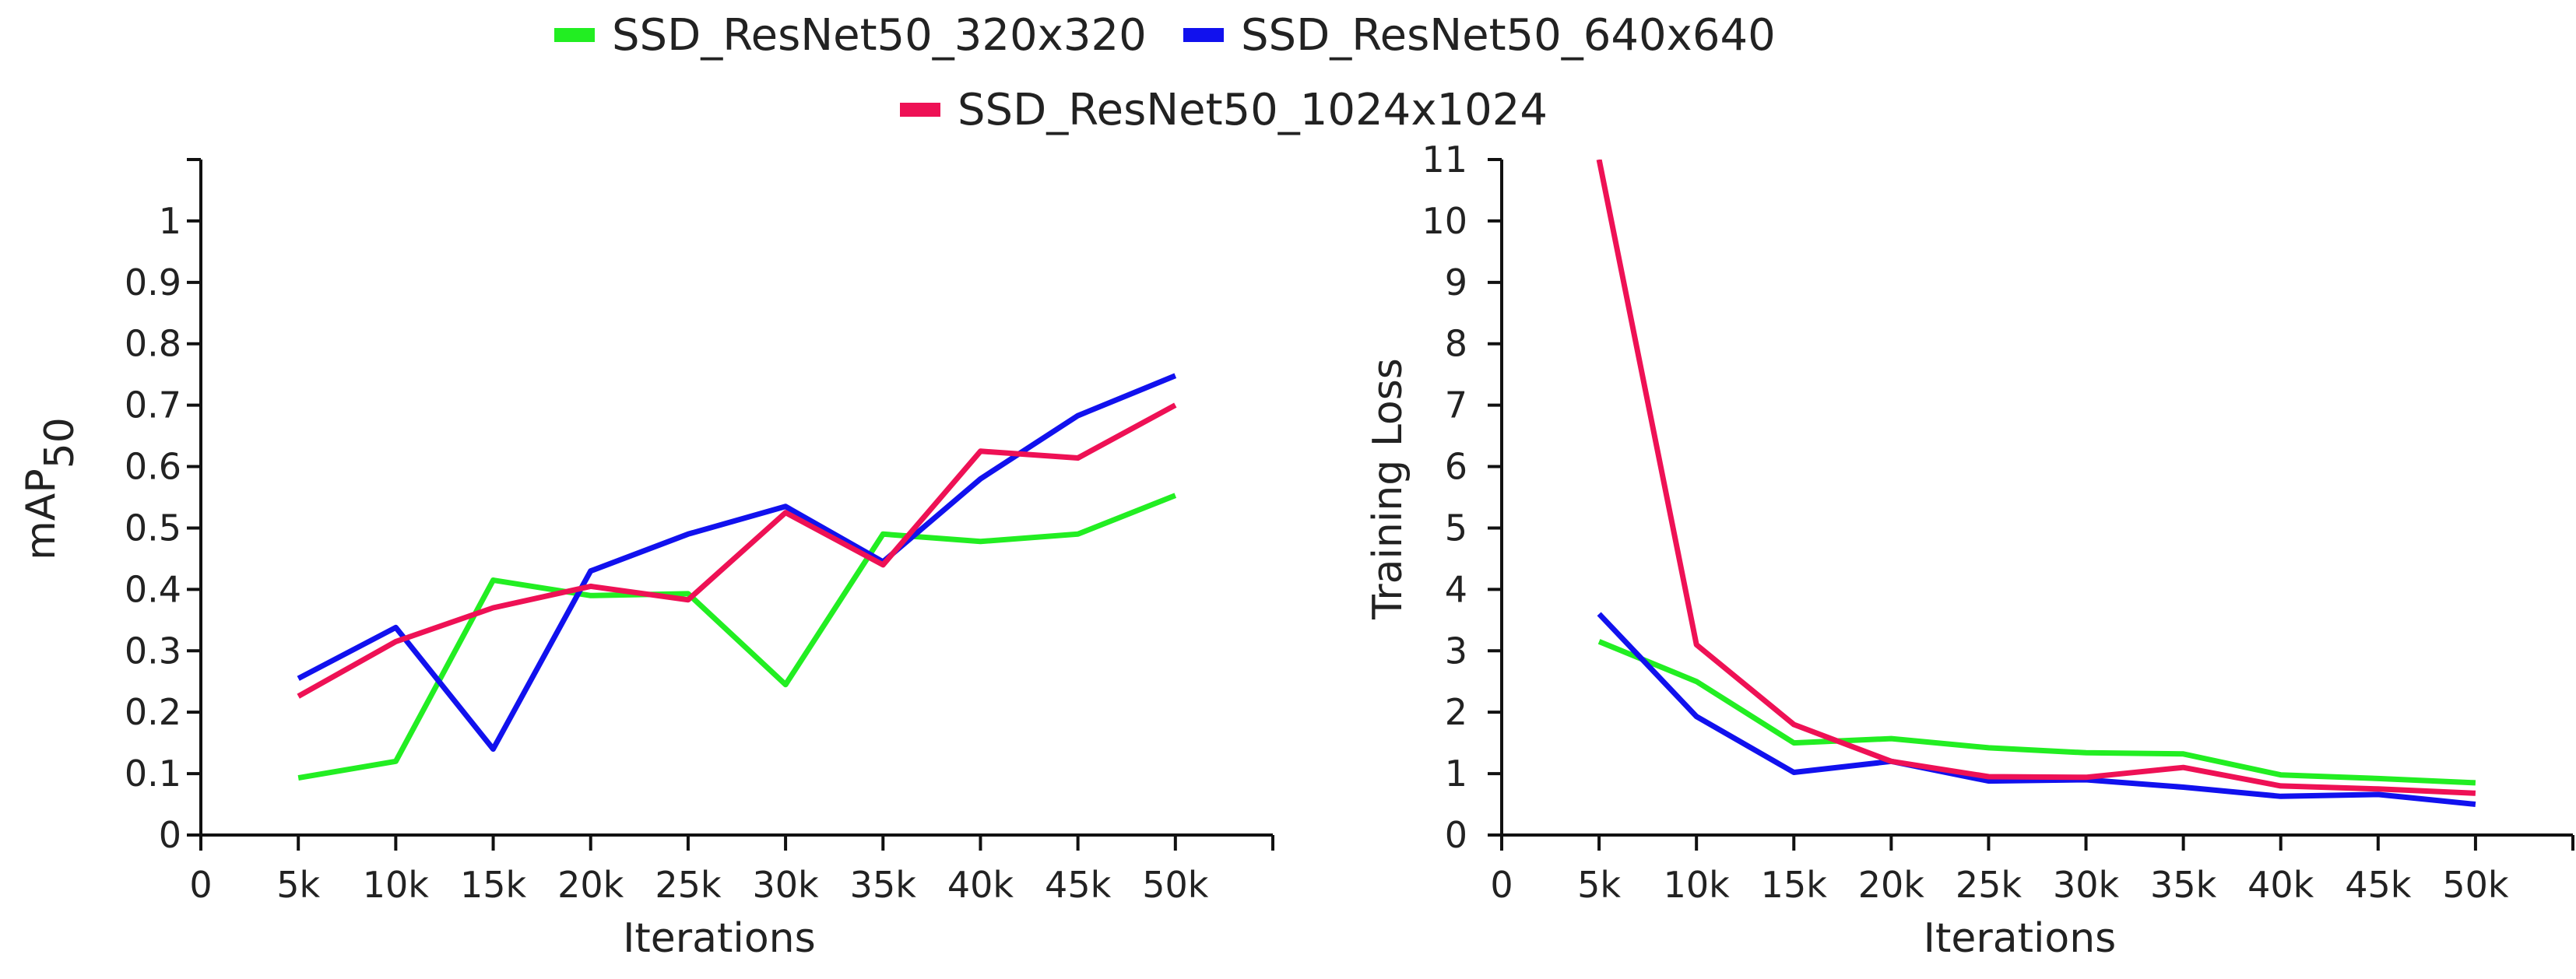 This screenshot has width=2576, height=979. I want to click on y-tick-label: 8, so click(1456, 344).